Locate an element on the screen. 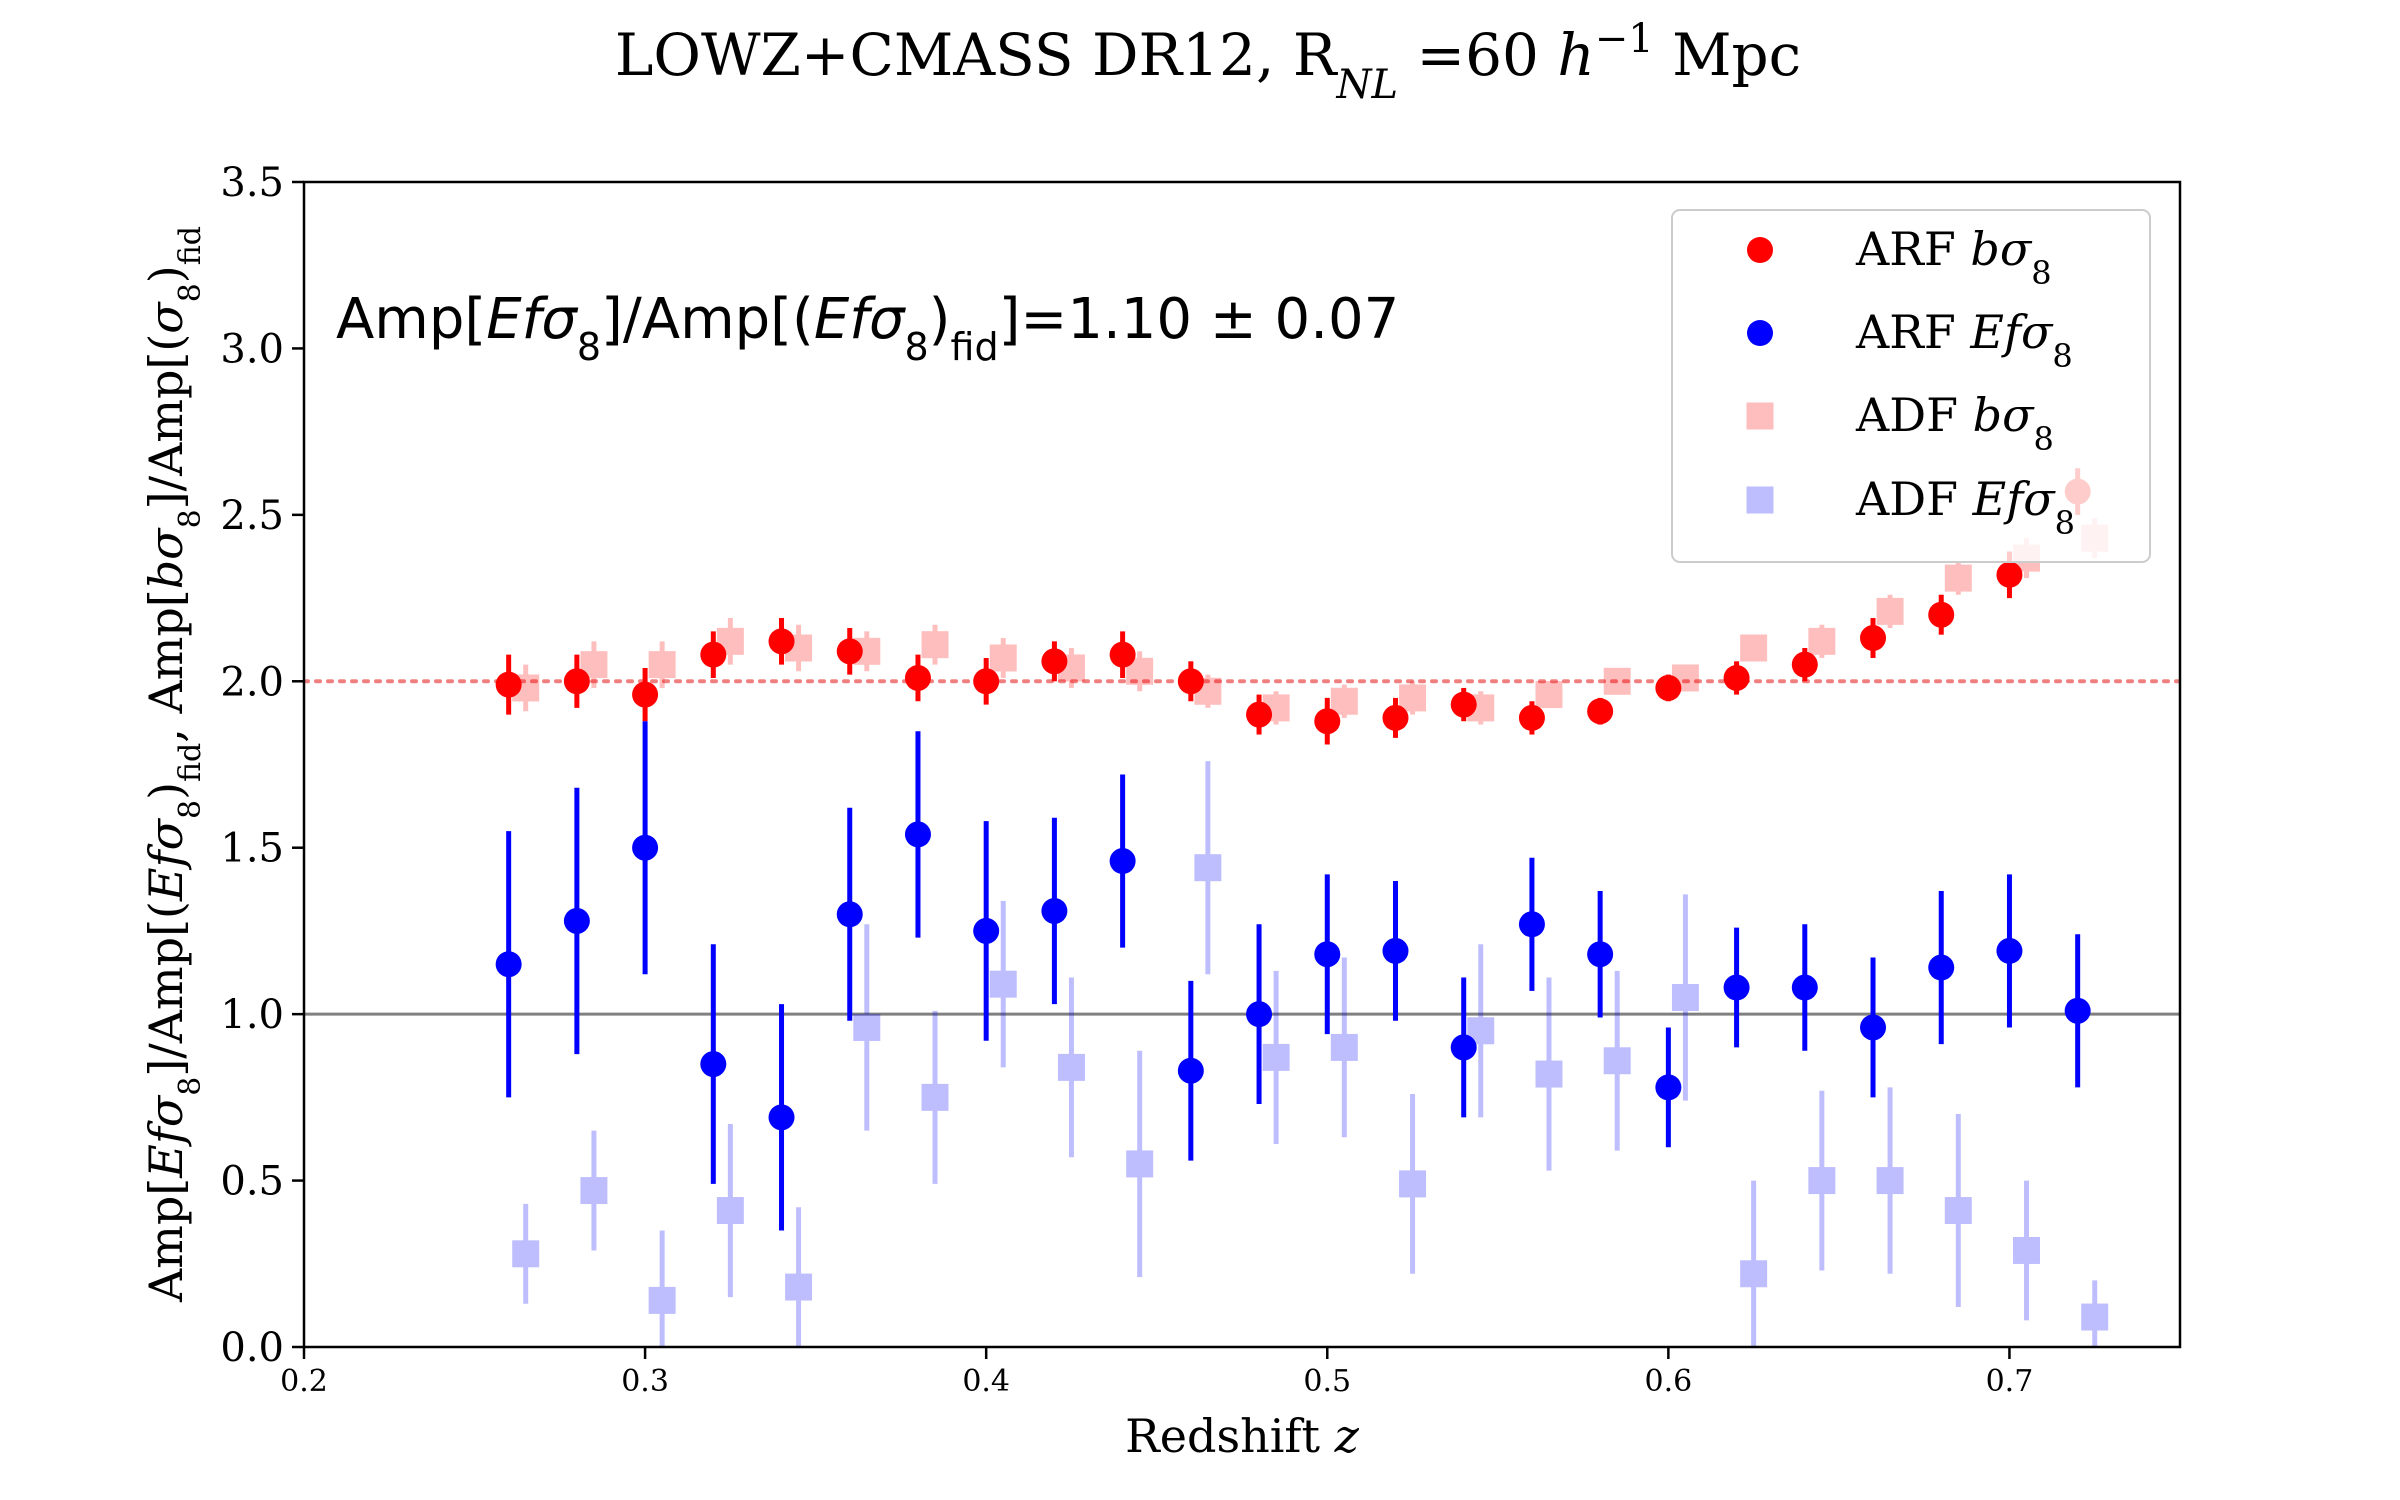 Image resolution: width=2400 pixels, height=1500 pixels. x-axis-label: Redshift z is located at coordinates (1242, 1436).